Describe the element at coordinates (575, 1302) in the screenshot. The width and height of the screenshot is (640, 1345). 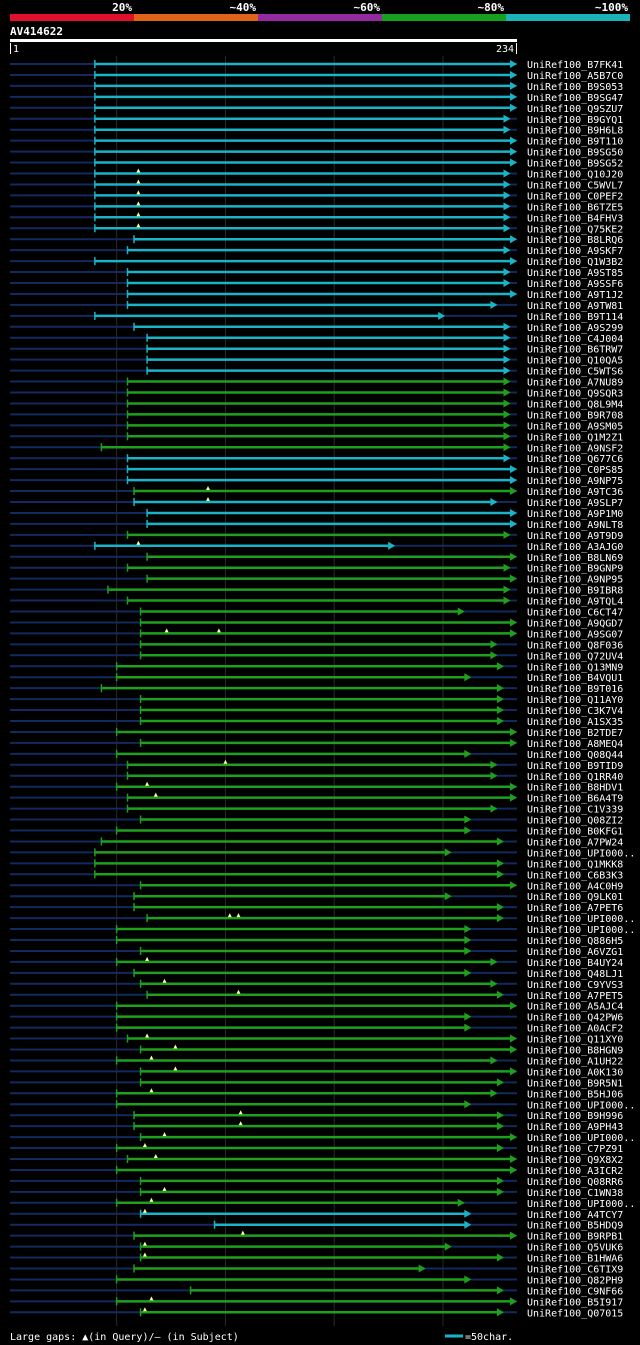
I see `hit-label: UniRef100_B5I917` at that location.